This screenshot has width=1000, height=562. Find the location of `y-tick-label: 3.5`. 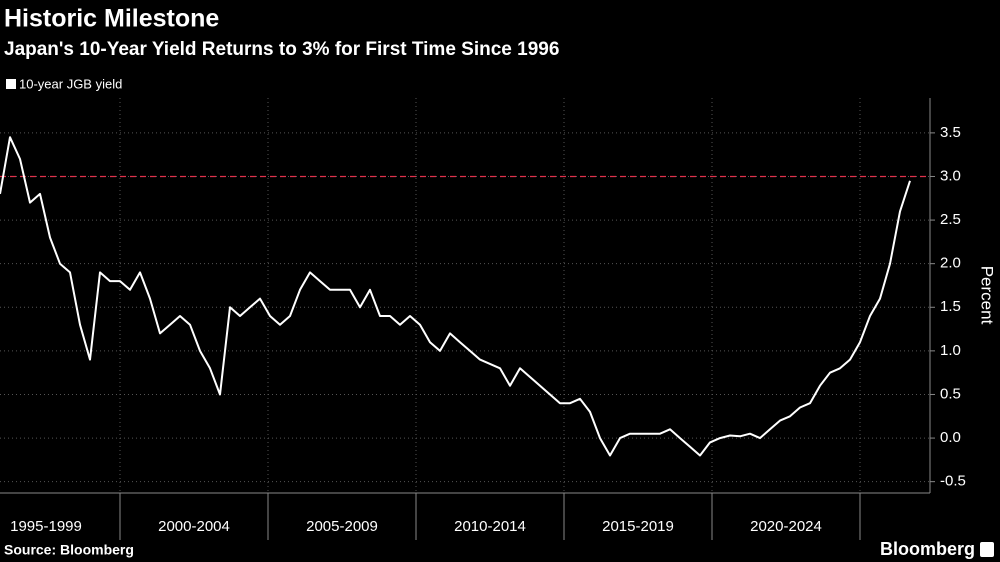

y-tick-label: 3.5 is located at coordinates (950, 132).